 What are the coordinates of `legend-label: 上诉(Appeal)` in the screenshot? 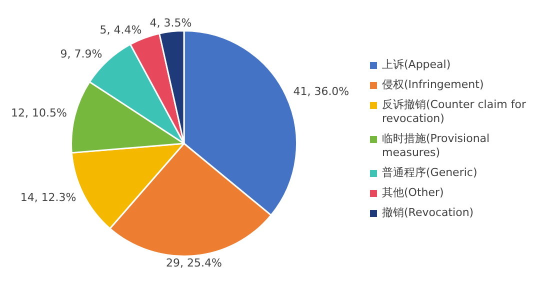 It's located at (416, 65).